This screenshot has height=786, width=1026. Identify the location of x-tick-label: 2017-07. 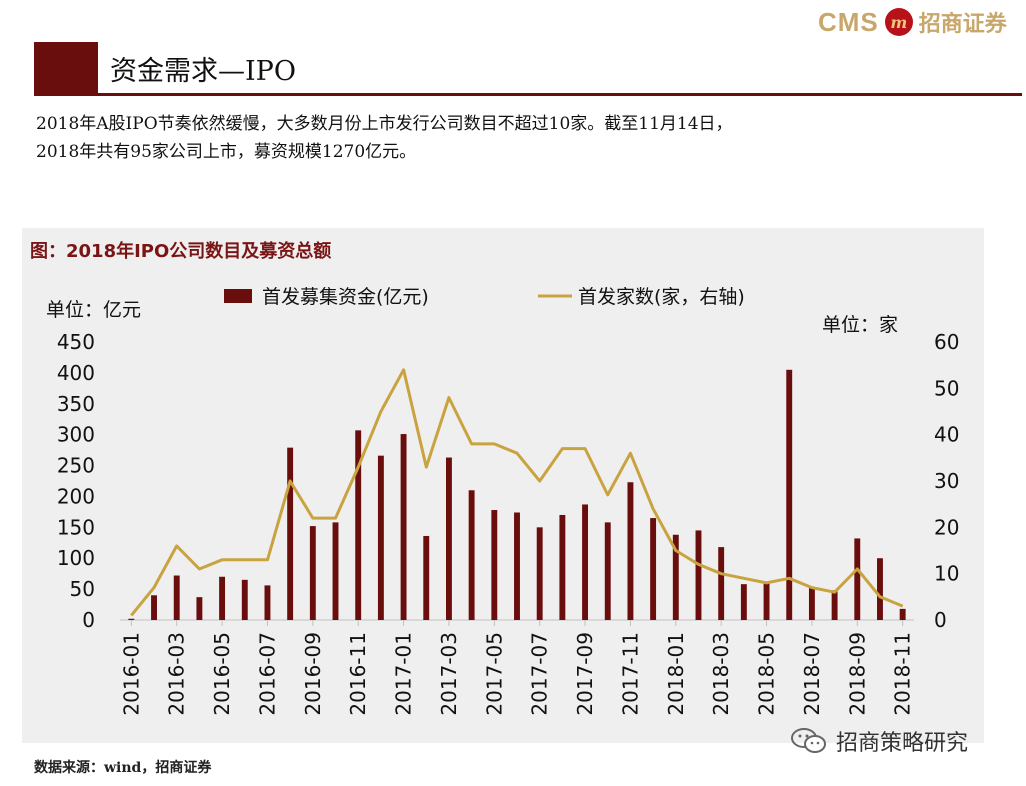
(540, 674).